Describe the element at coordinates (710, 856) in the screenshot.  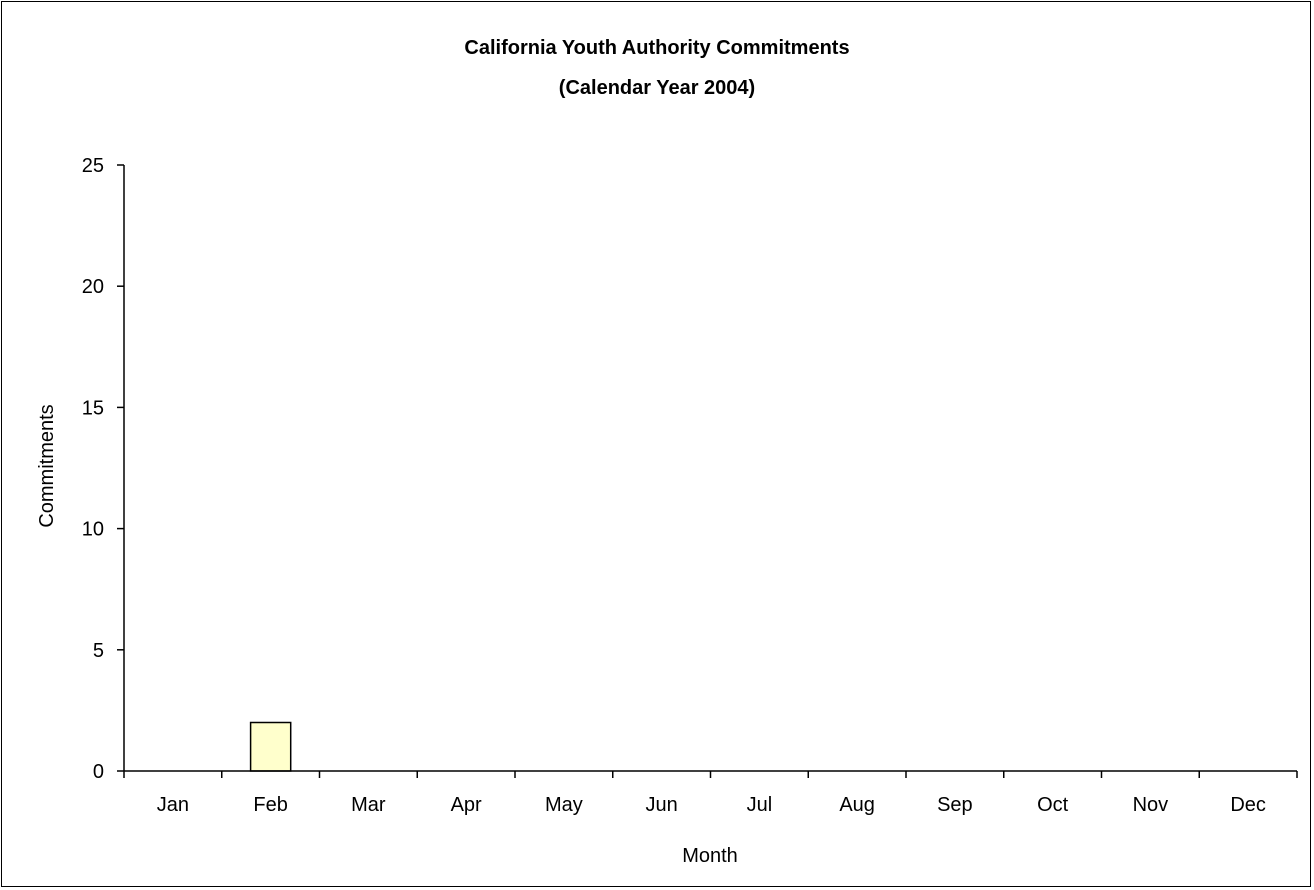
I see `x-axis-label: Month` at that location.